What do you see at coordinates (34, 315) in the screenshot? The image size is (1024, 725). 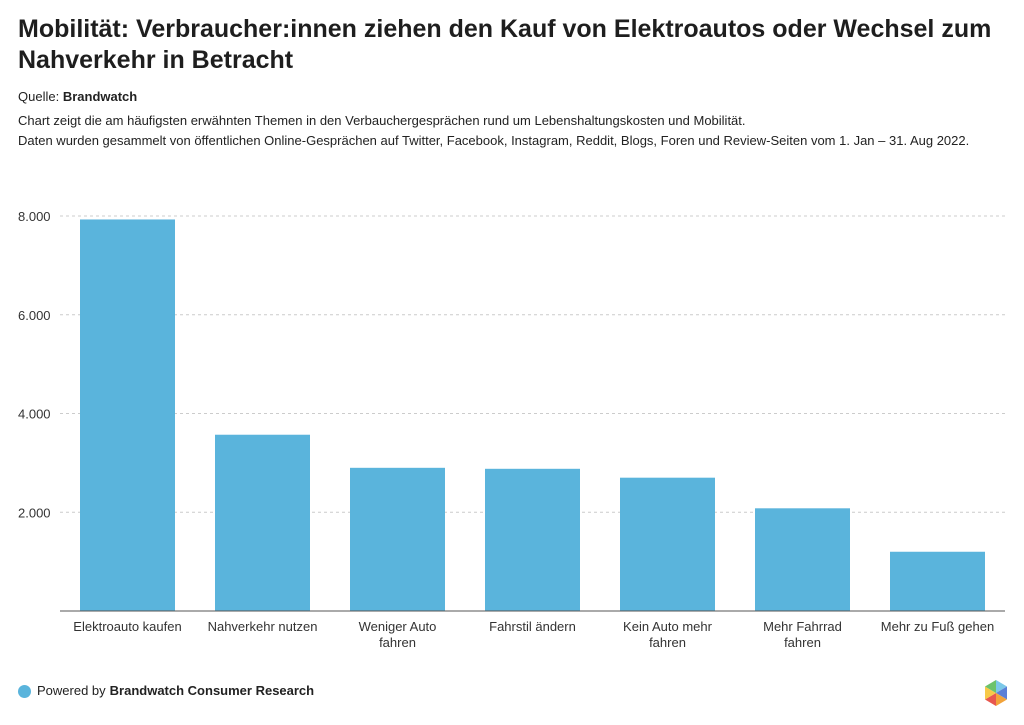 I see `y-tick-label: 6.000` at bounding box center [34, 315].